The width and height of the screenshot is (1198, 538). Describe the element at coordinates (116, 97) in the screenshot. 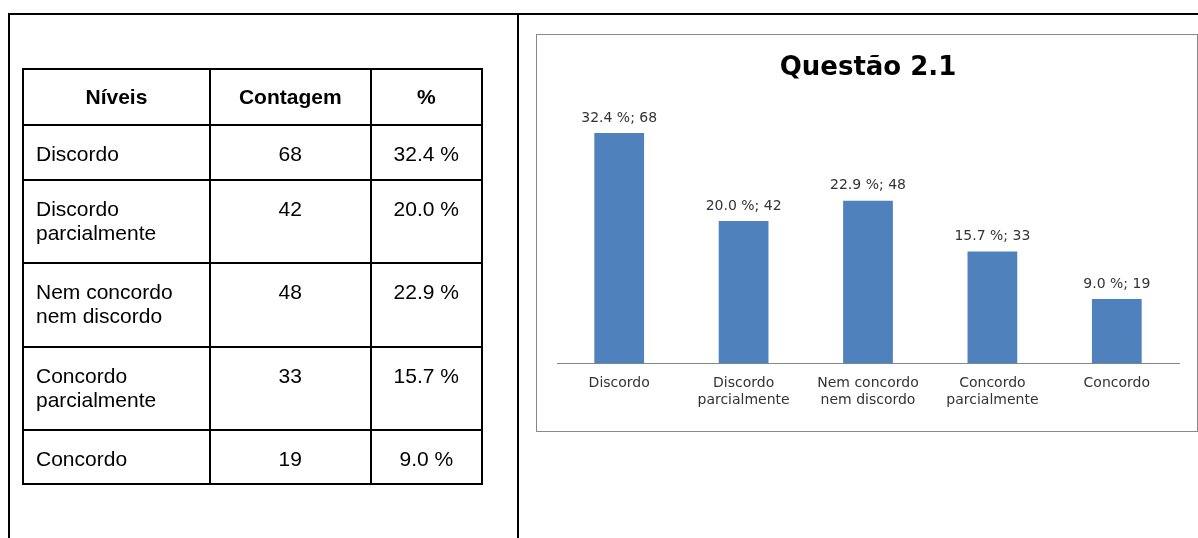

I see `text: Níveis` at that location.